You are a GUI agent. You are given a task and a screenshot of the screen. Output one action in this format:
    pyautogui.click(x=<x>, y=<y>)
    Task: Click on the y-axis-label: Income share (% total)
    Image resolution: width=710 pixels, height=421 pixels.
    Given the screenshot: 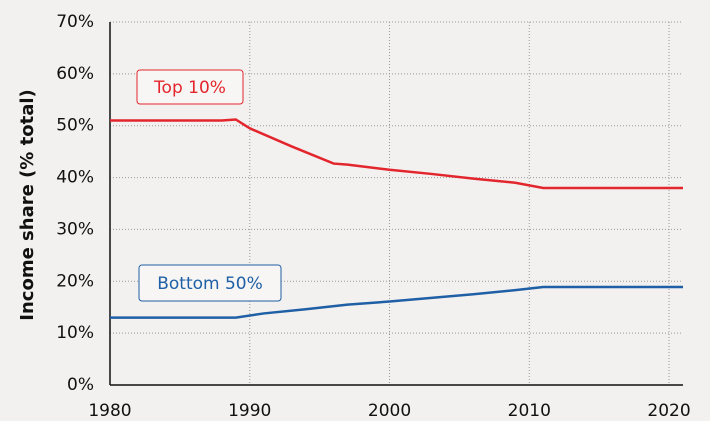 What is the action you would take?
    pyautogui.click(x=27, y=204)
    